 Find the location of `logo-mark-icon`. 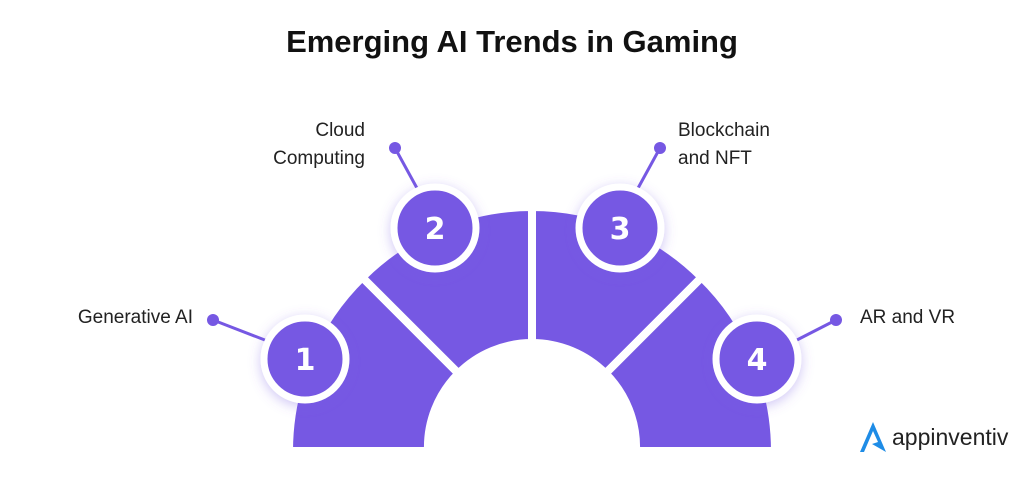

logo-mark-icon is located at coordinates (873, 437).